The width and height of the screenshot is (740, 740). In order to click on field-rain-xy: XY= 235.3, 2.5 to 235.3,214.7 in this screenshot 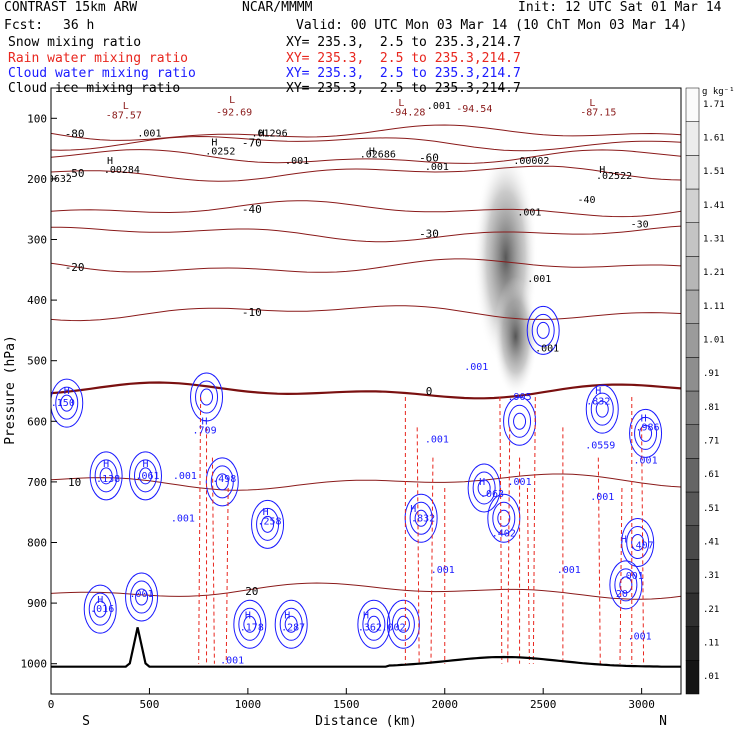, I will do `click(403, 58)`.